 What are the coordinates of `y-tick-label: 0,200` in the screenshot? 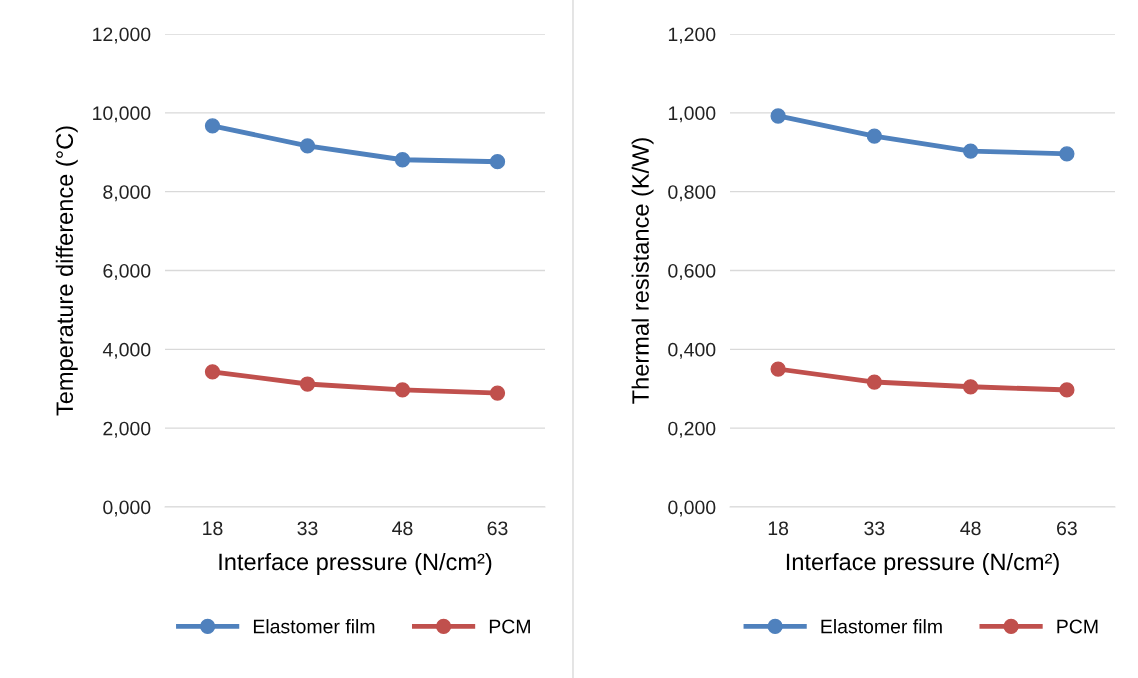 It's located at (692, 429).